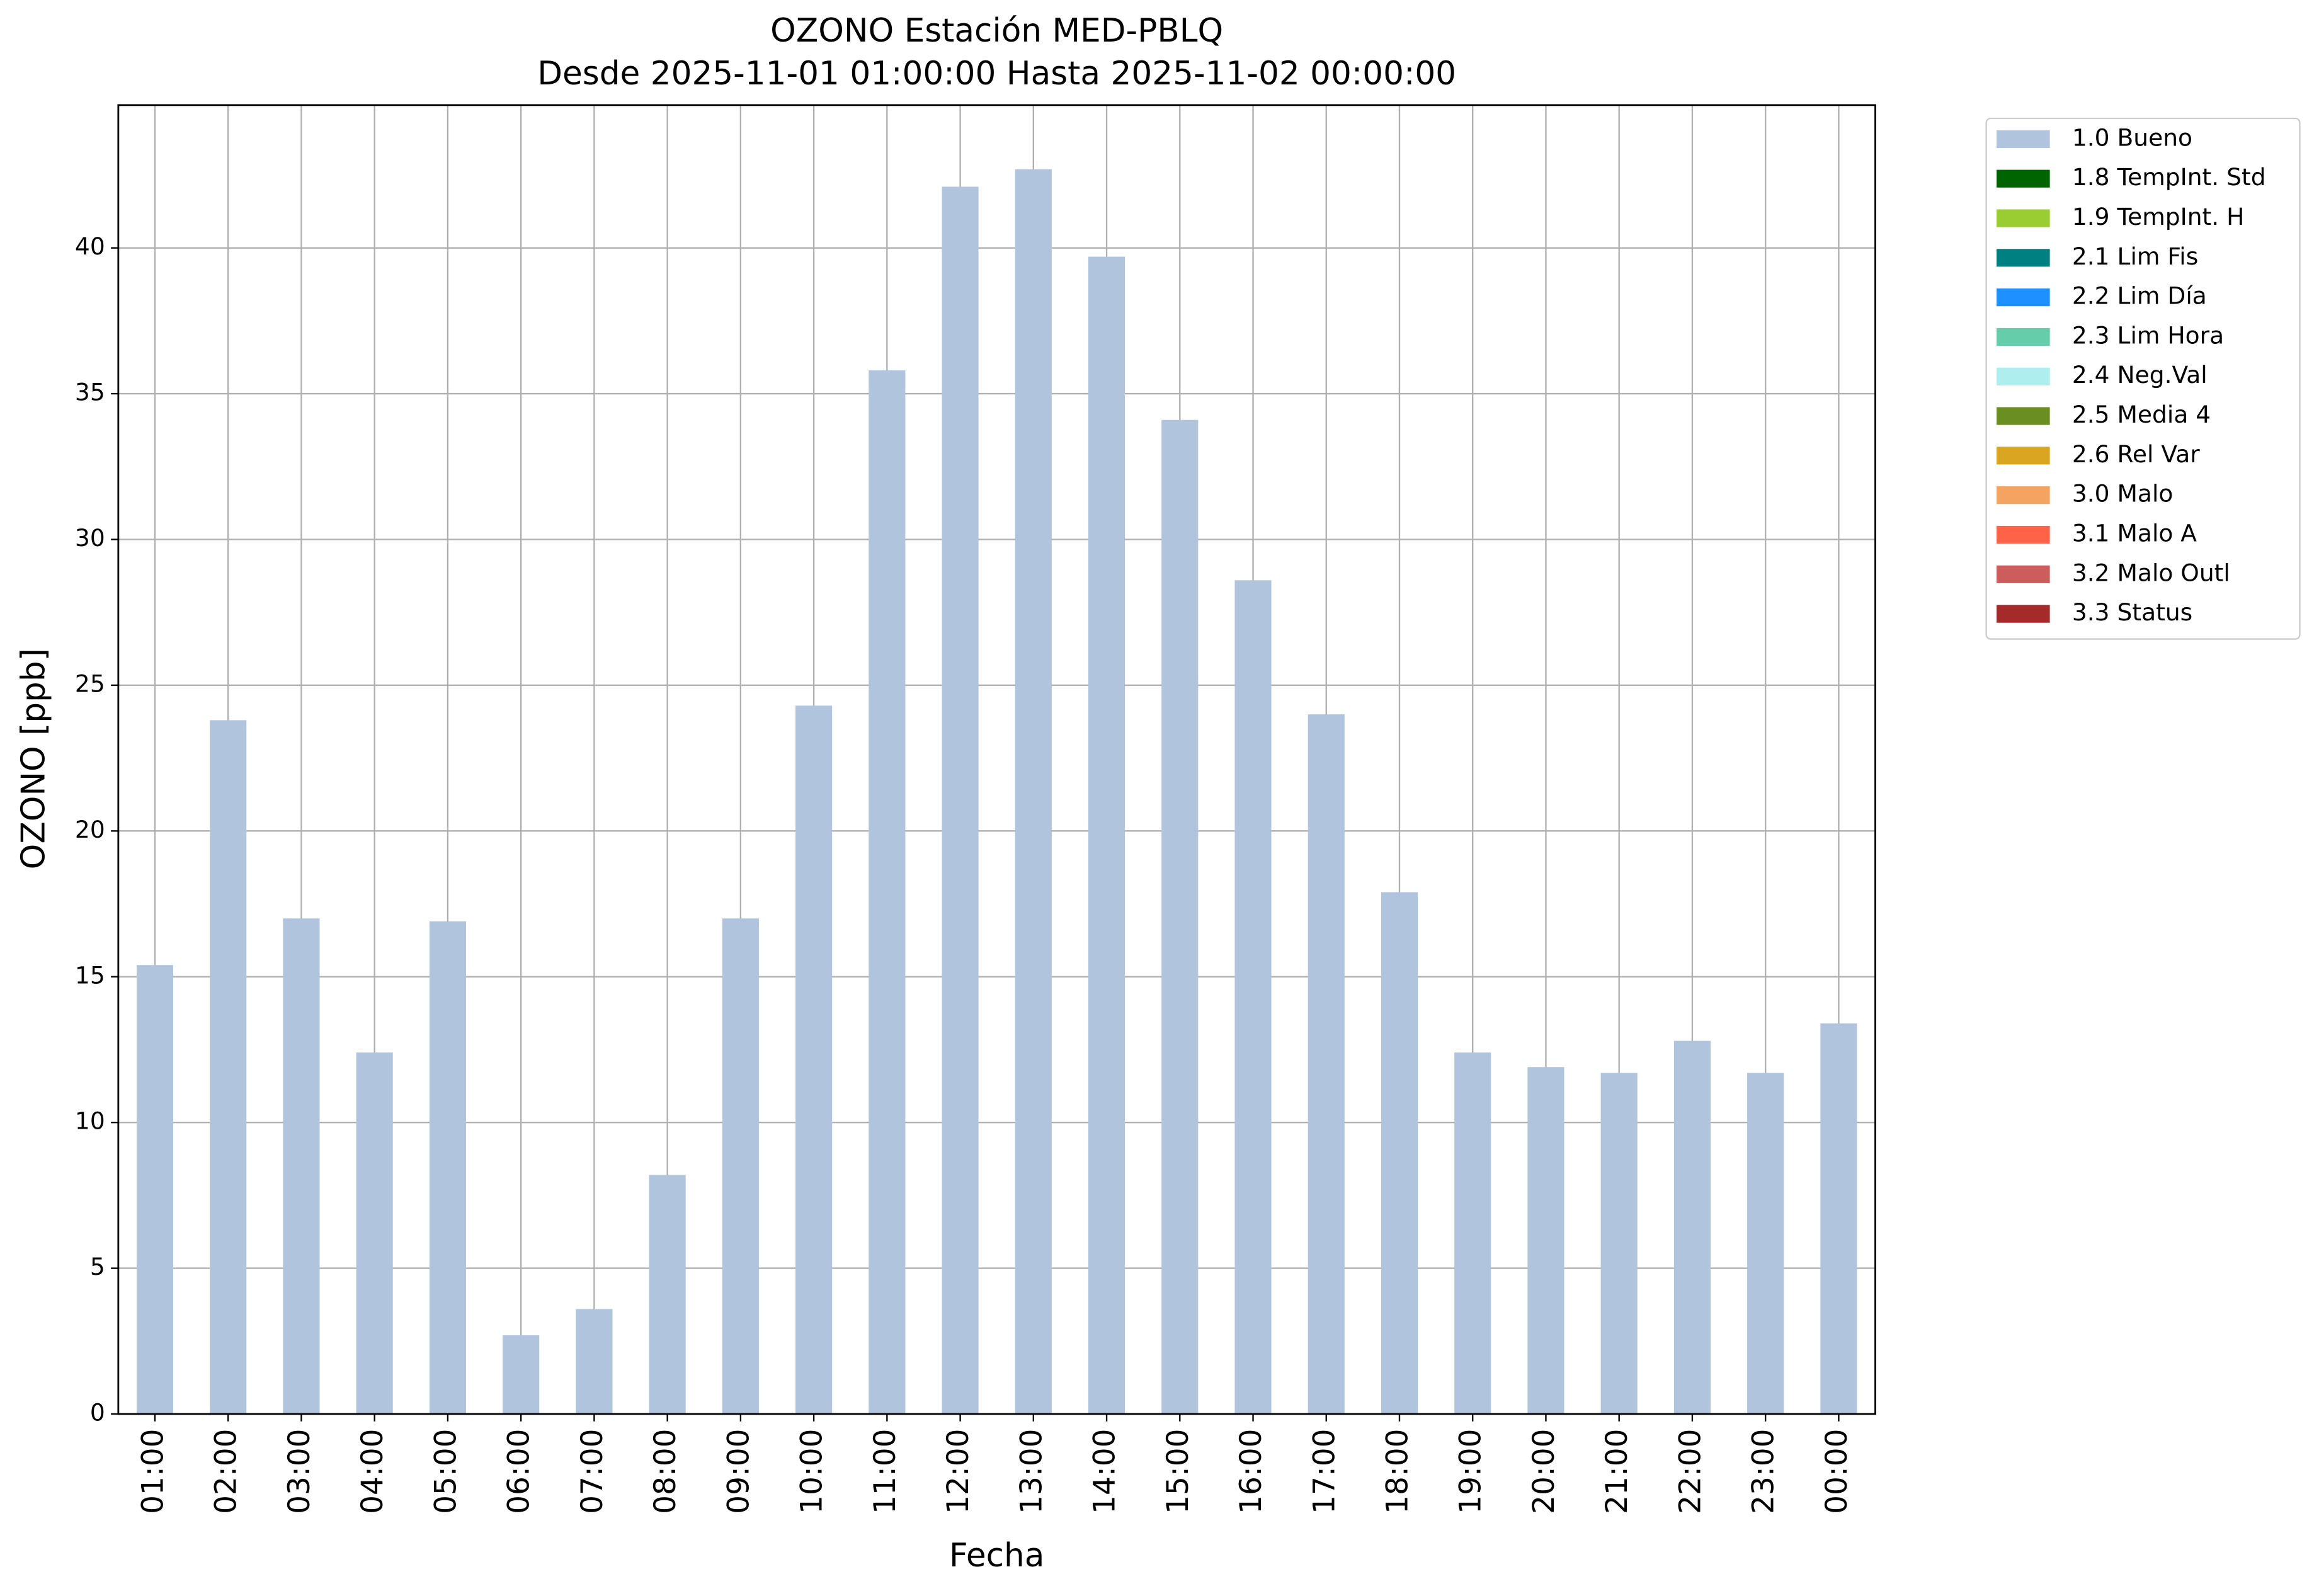 This screenshot has height=1596, width=2319. I want to click on legend-label: 1.9 TempInt. H, so click(2158, 217).